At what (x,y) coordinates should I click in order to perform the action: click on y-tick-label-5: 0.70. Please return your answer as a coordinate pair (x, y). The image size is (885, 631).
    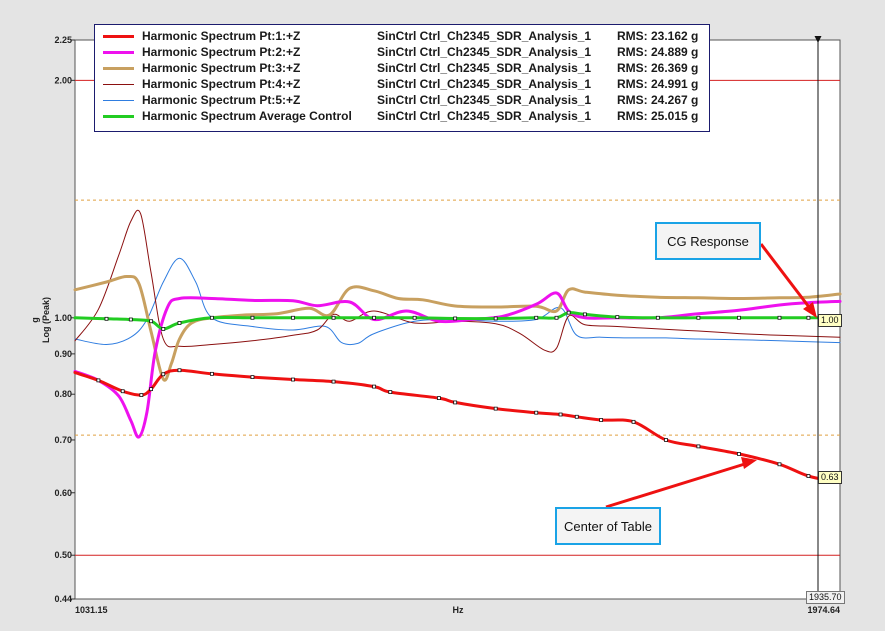
    Looking at the image, I should click on (63, 440).